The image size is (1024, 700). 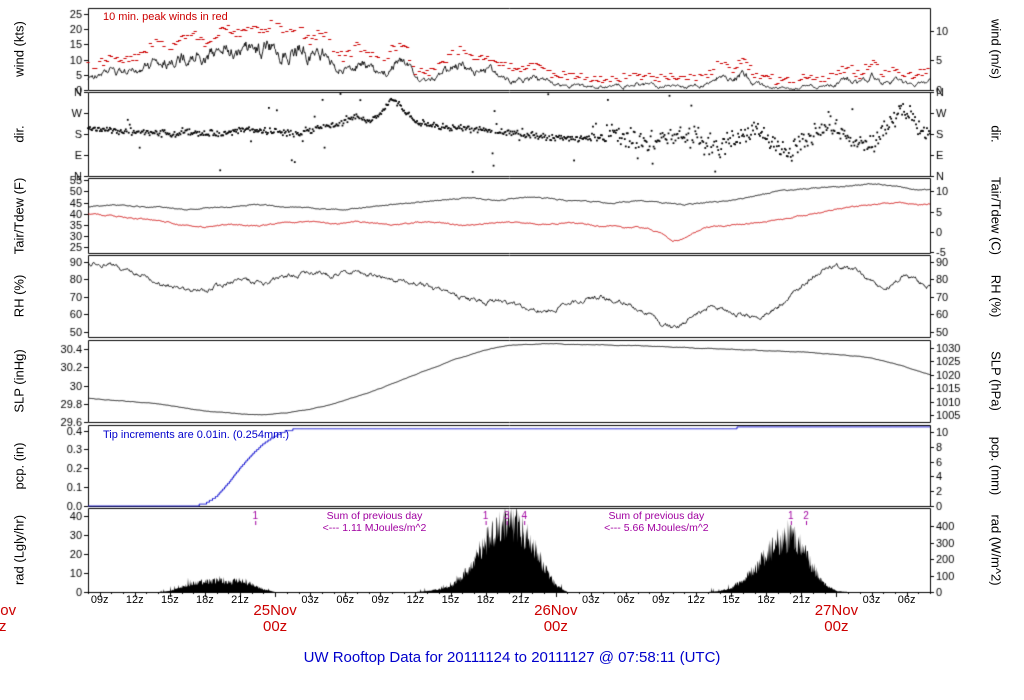 I want to click on y-axis-label-pcp-mm: pcp. (mm), so click(x=996, y=466).